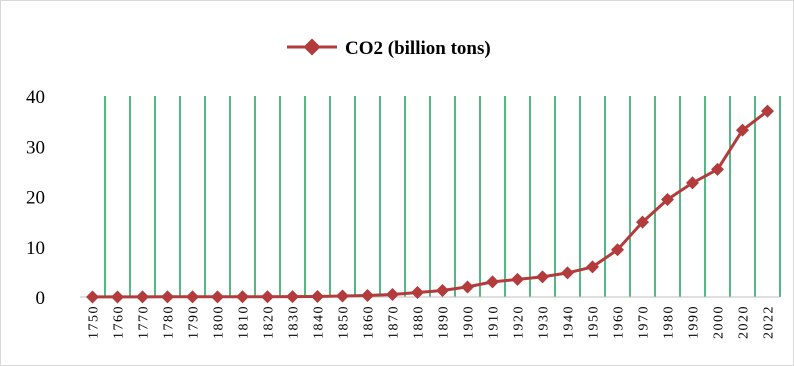 The image size is (794, 366). I want to click on y-tick-label: 20, so click(35, 198).